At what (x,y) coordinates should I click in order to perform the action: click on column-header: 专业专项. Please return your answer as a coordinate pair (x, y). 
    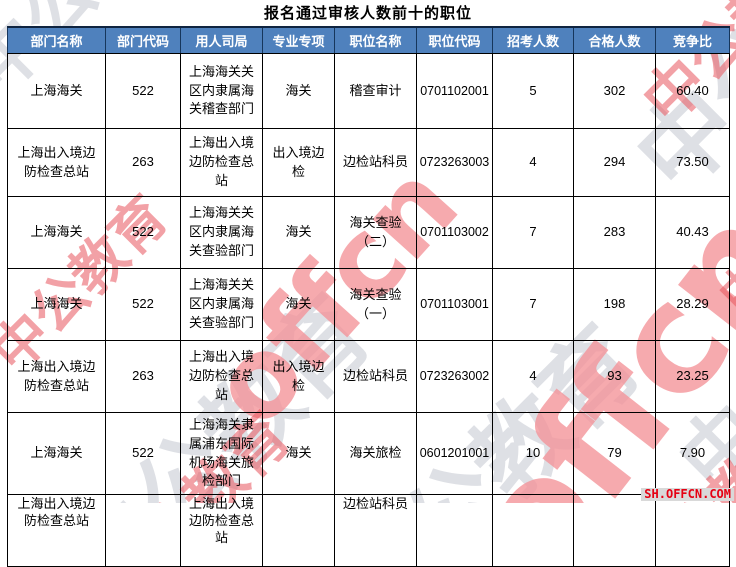
    Looking at the image, I should click on (298, 40).